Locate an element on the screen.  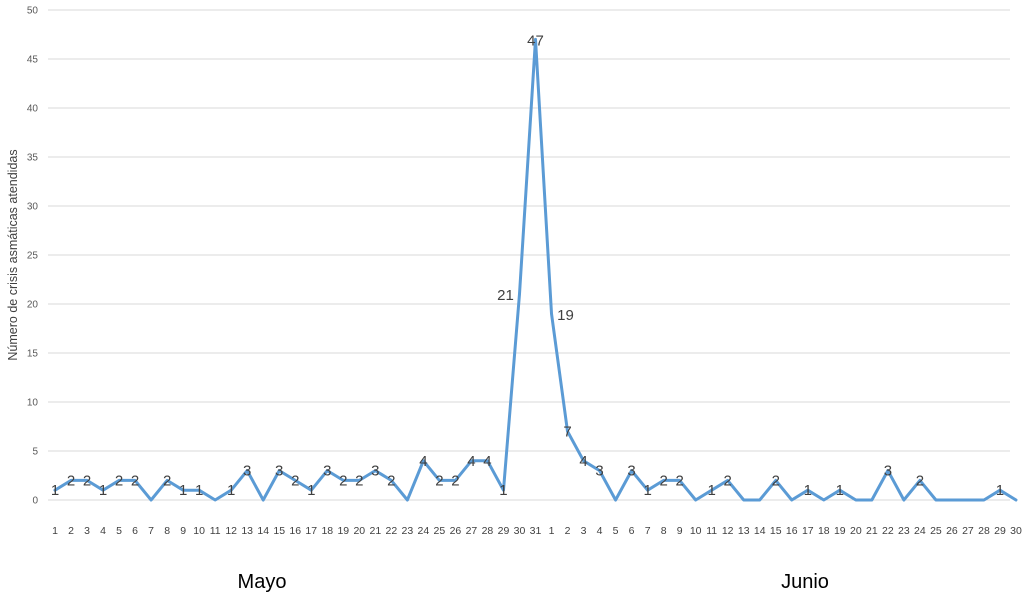
y-tick-label: 35 is located at coordinates (33, 158).